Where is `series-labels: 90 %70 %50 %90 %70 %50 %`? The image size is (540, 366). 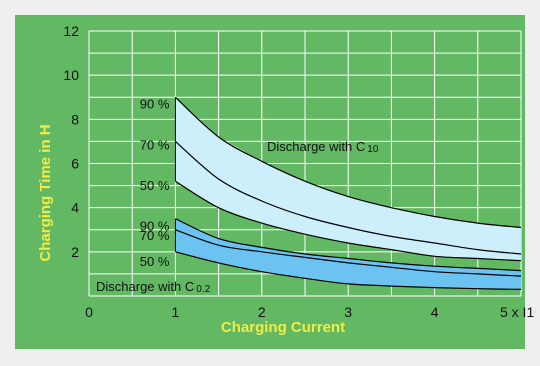 series-labels: 90 %70 %50 %90 %70 %50 % is located at coordinates (155, 182).